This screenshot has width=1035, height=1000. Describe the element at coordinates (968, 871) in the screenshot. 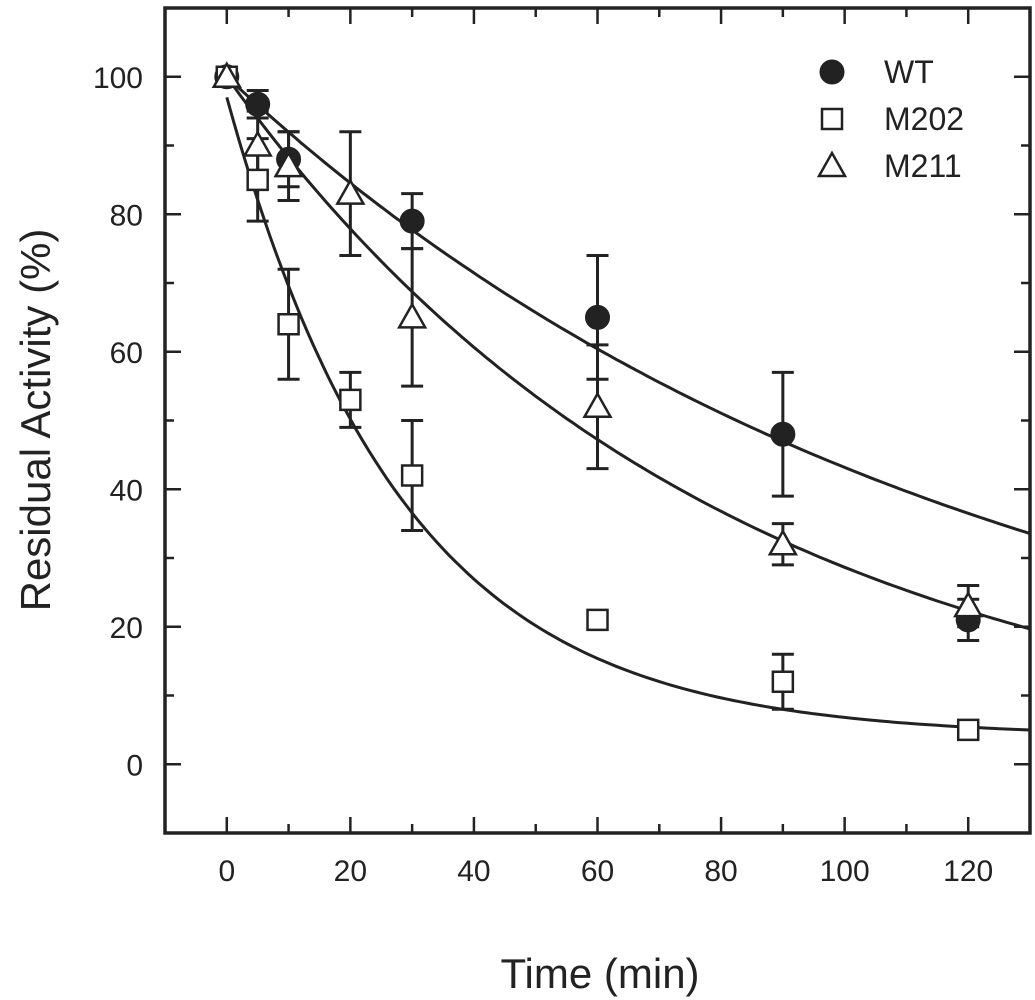

I see `x-tick-label: 120` at that location.